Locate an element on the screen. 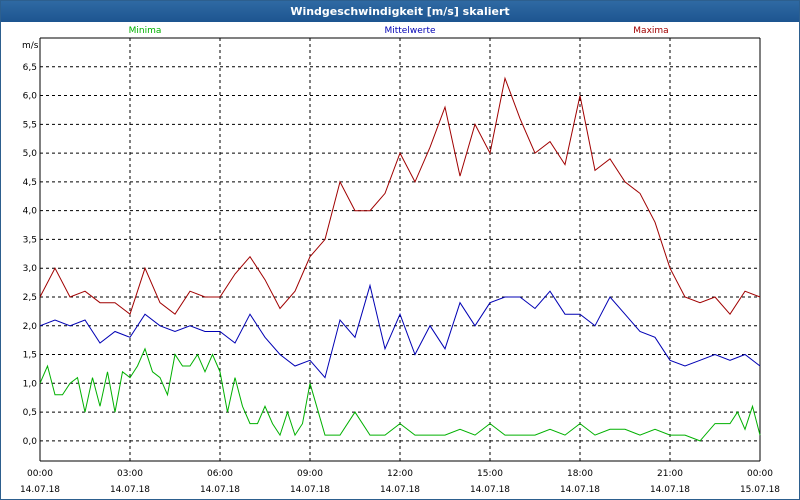 Image resolution: width=800 pixels, height=500 pixels. y-tick-label: 6,5 is located at coordinates (30, 68).